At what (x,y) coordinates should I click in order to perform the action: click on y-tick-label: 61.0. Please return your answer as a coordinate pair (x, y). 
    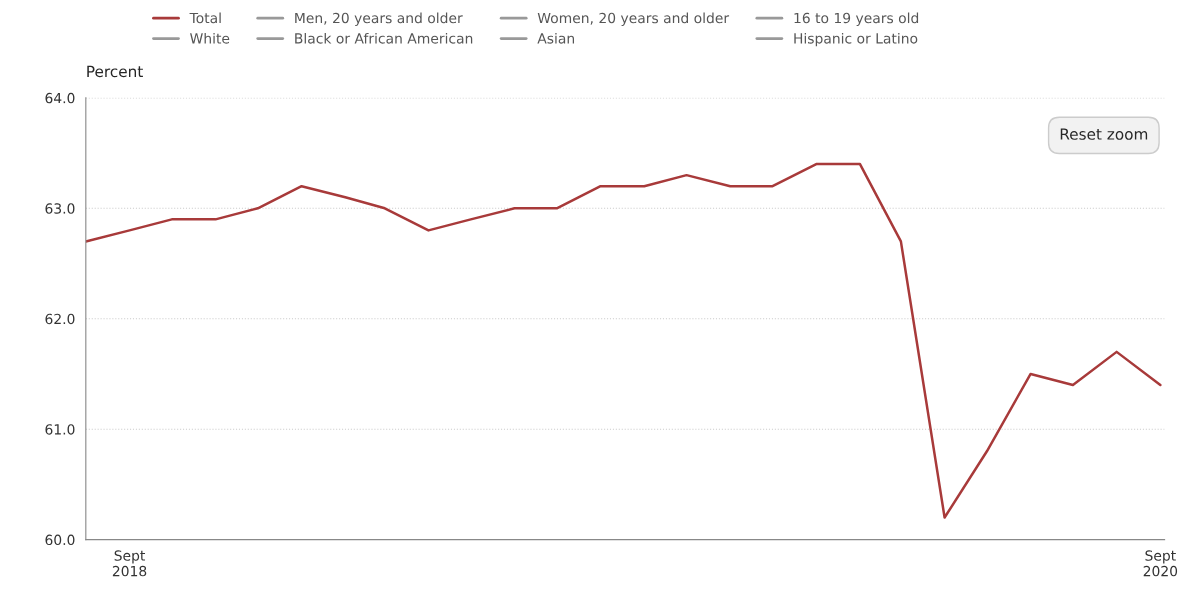
    Looking at the image, I should click on (60, 429).